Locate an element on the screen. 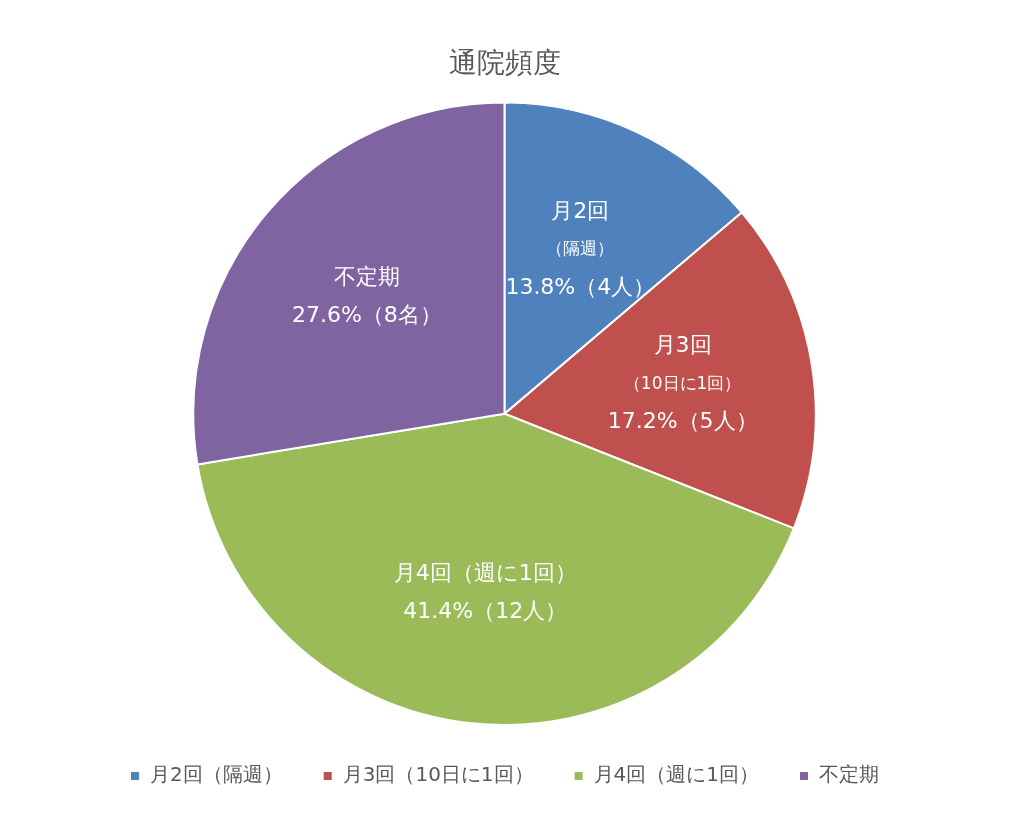 The height and width of the screenshot is (814, 1009). data-label: 不定期 27.6%（8名） is located at coordinates (366, 295).